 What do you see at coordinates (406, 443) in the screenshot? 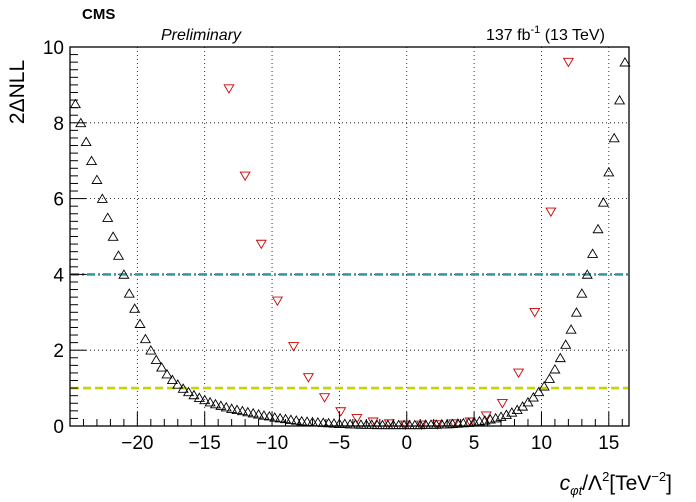
I see `x-tick-label: 0` at bounding box center [406, 443].